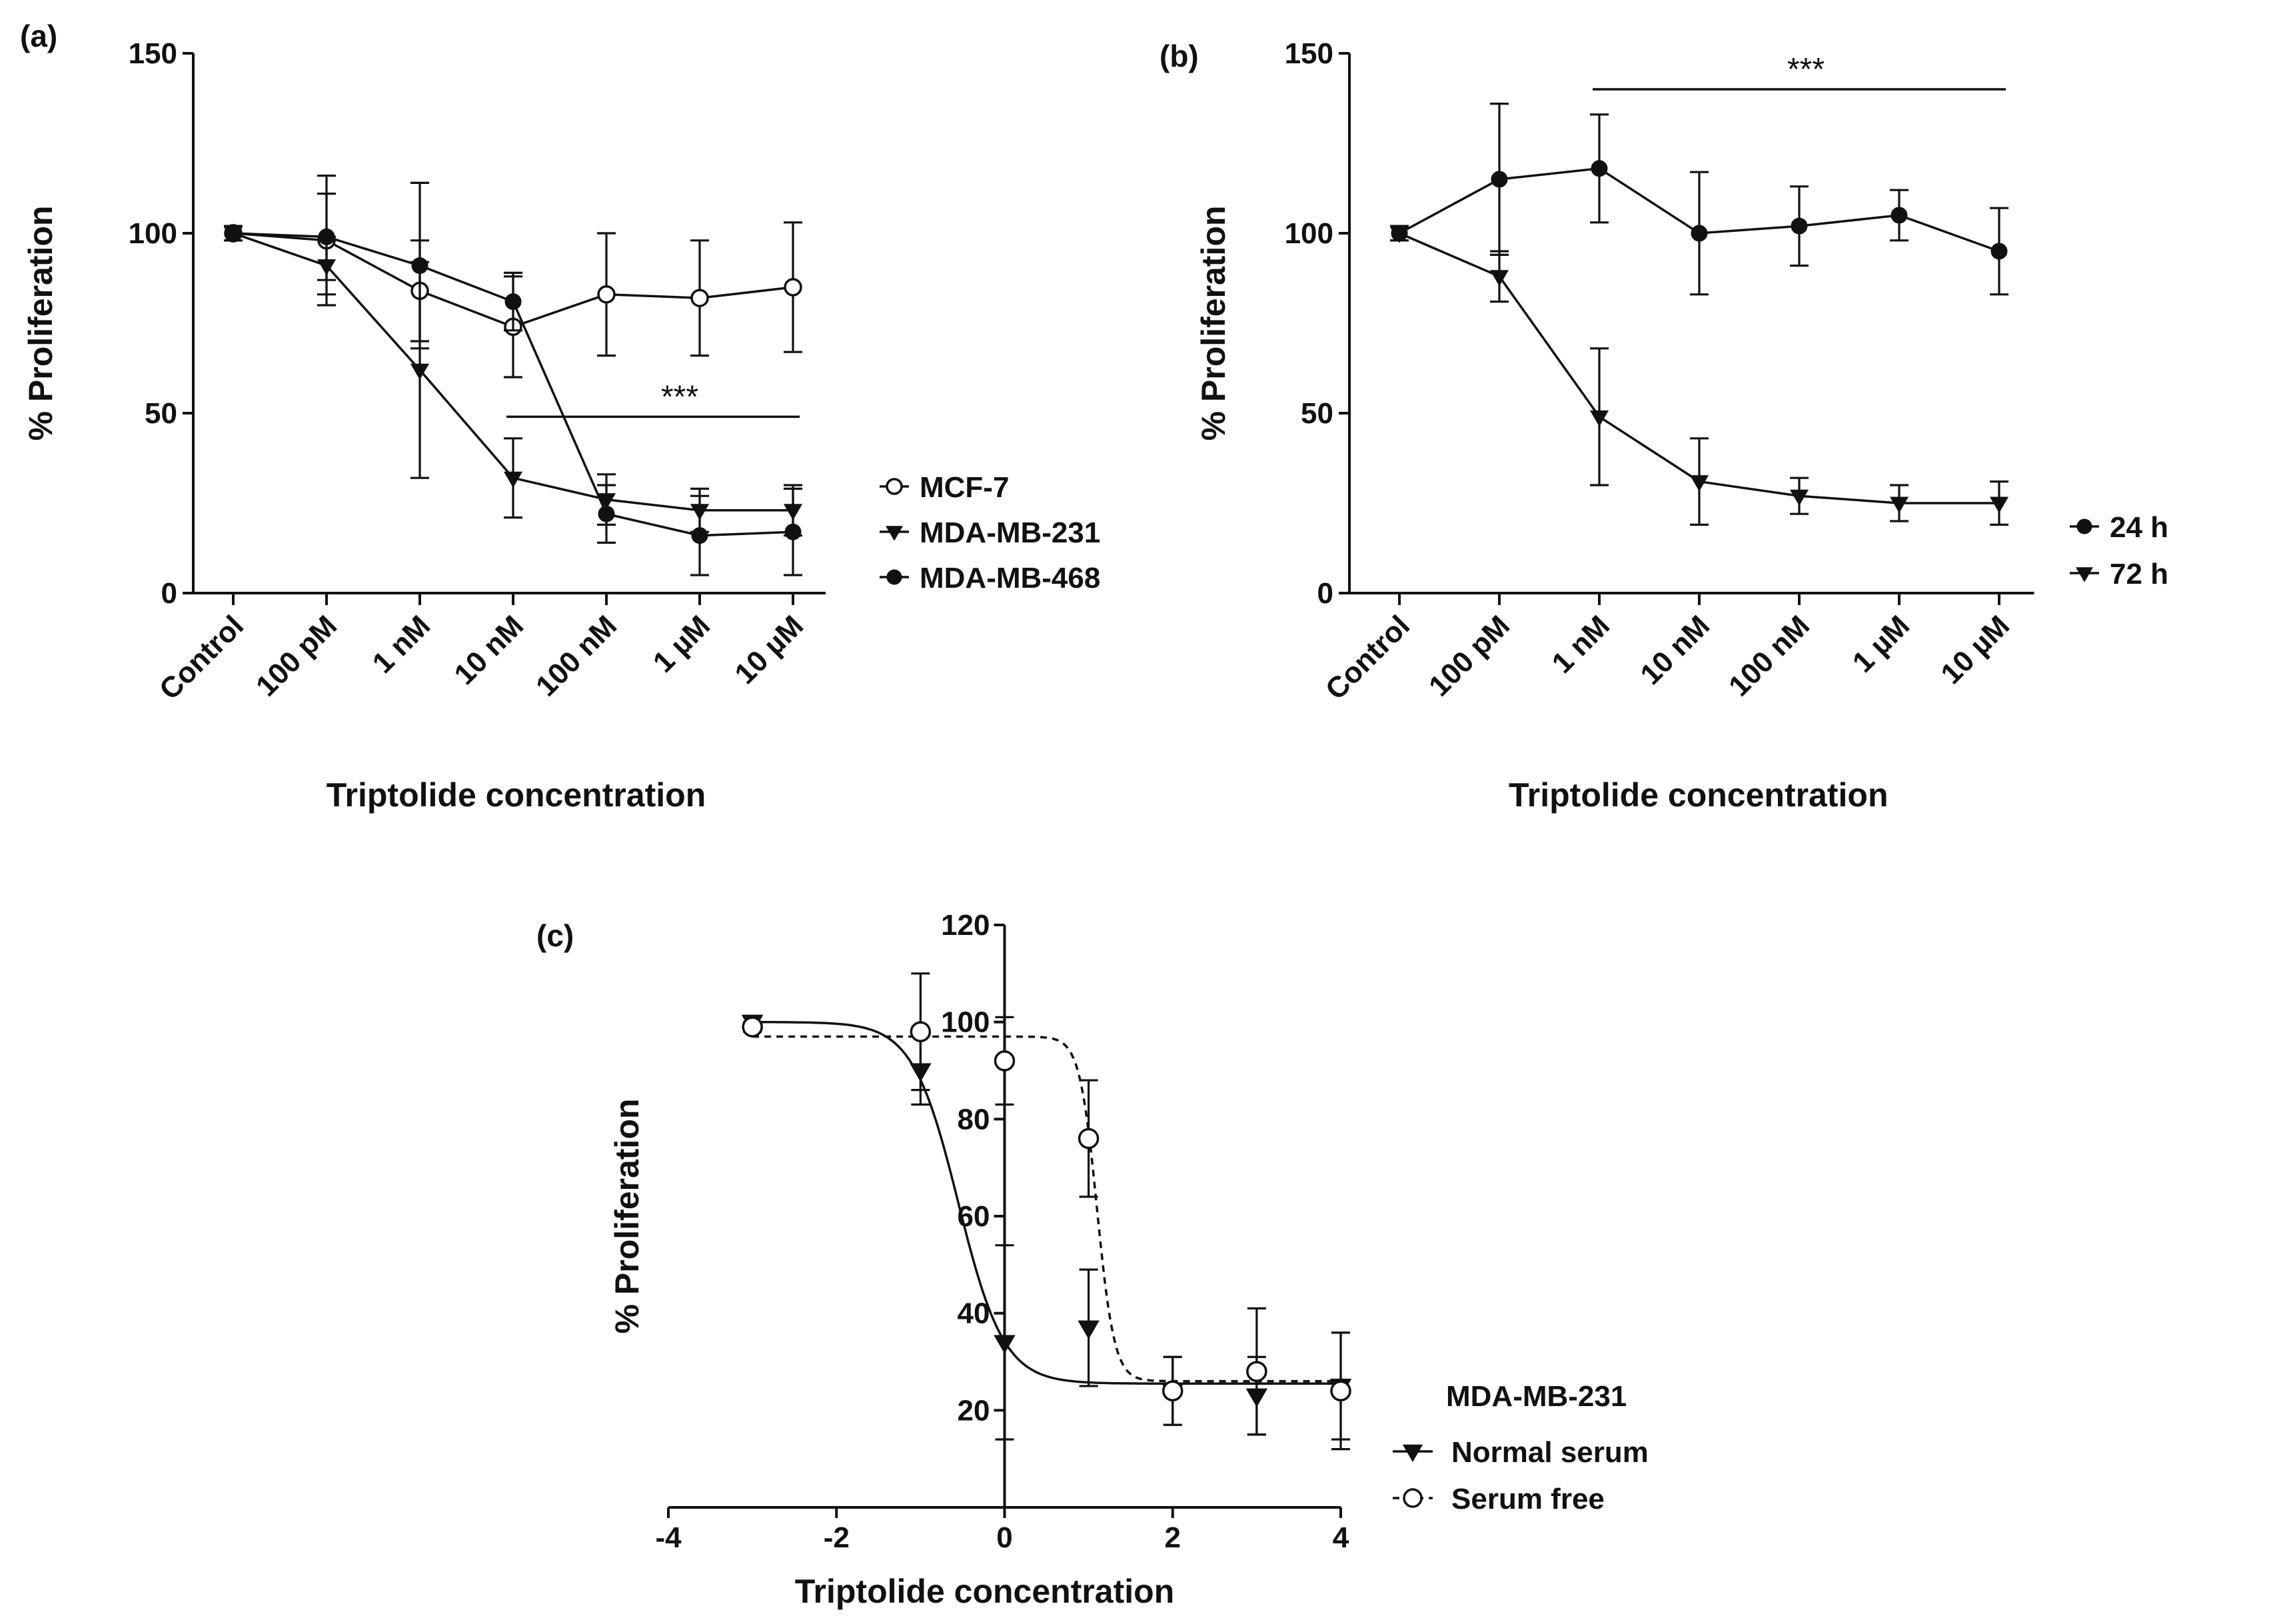  What do you see at coordinates (1010, 578) in the screenshot?
I see `panel-a-legend-mda-mb-468-label: MDA-MB-468` at bounding box center [1010, 578].